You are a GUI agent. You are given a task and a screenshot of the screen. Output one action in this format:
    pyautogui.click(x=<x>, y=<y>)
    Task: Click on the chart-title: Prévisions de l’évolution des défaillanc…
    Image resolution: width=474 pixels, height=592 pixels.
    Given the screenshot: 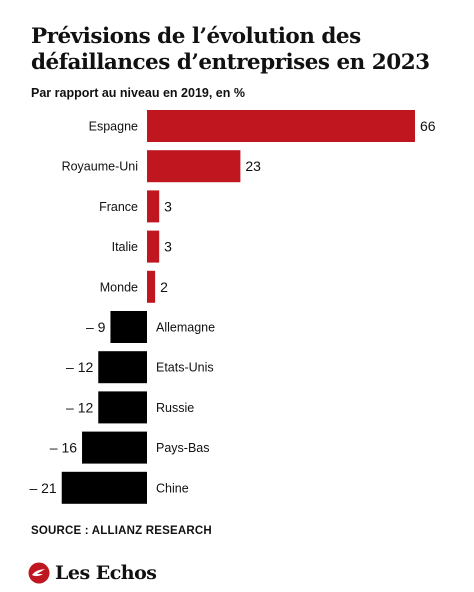 What is the action you would take?
    pyautogui.click(x=230, y=49)
    